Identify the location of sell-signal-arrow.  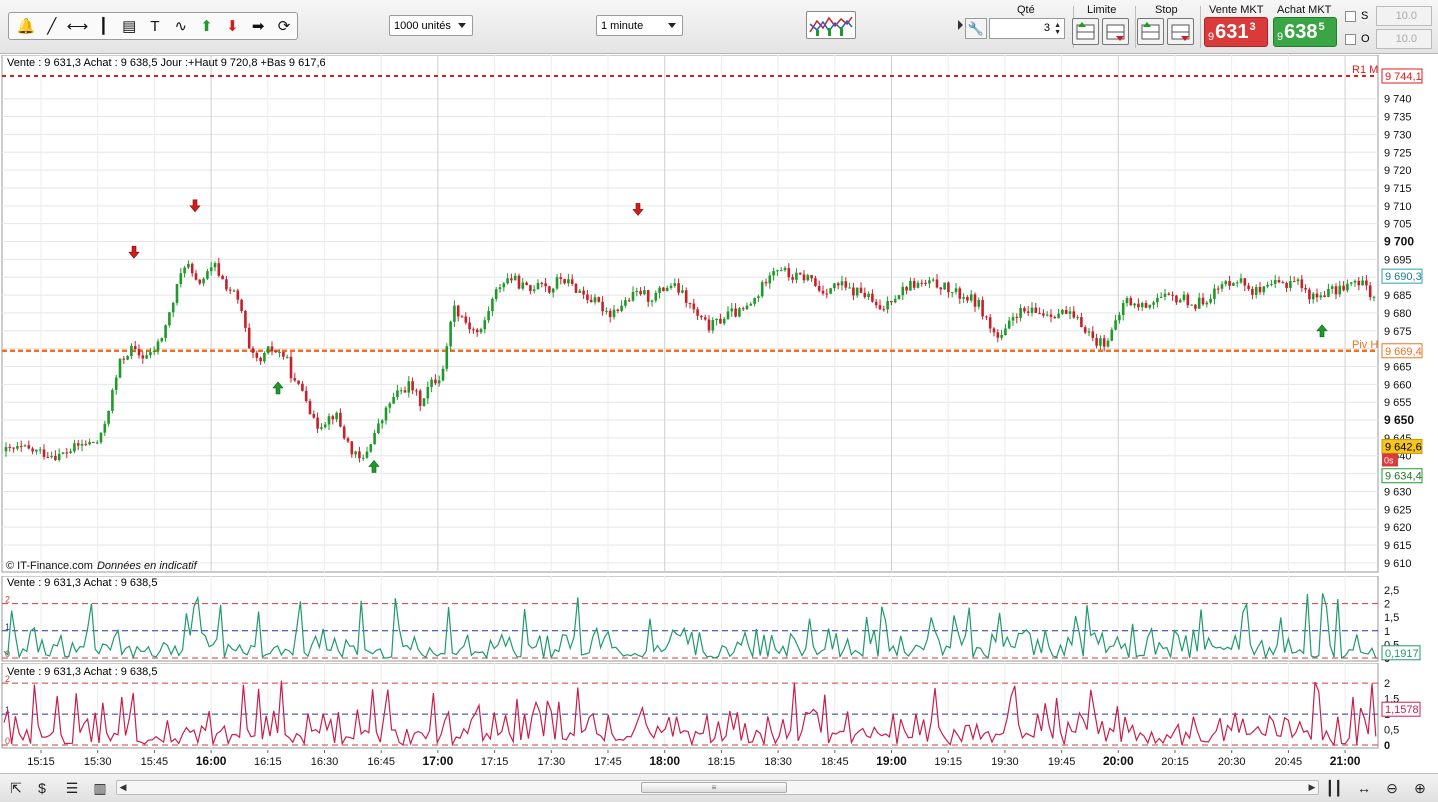
(638, 209).